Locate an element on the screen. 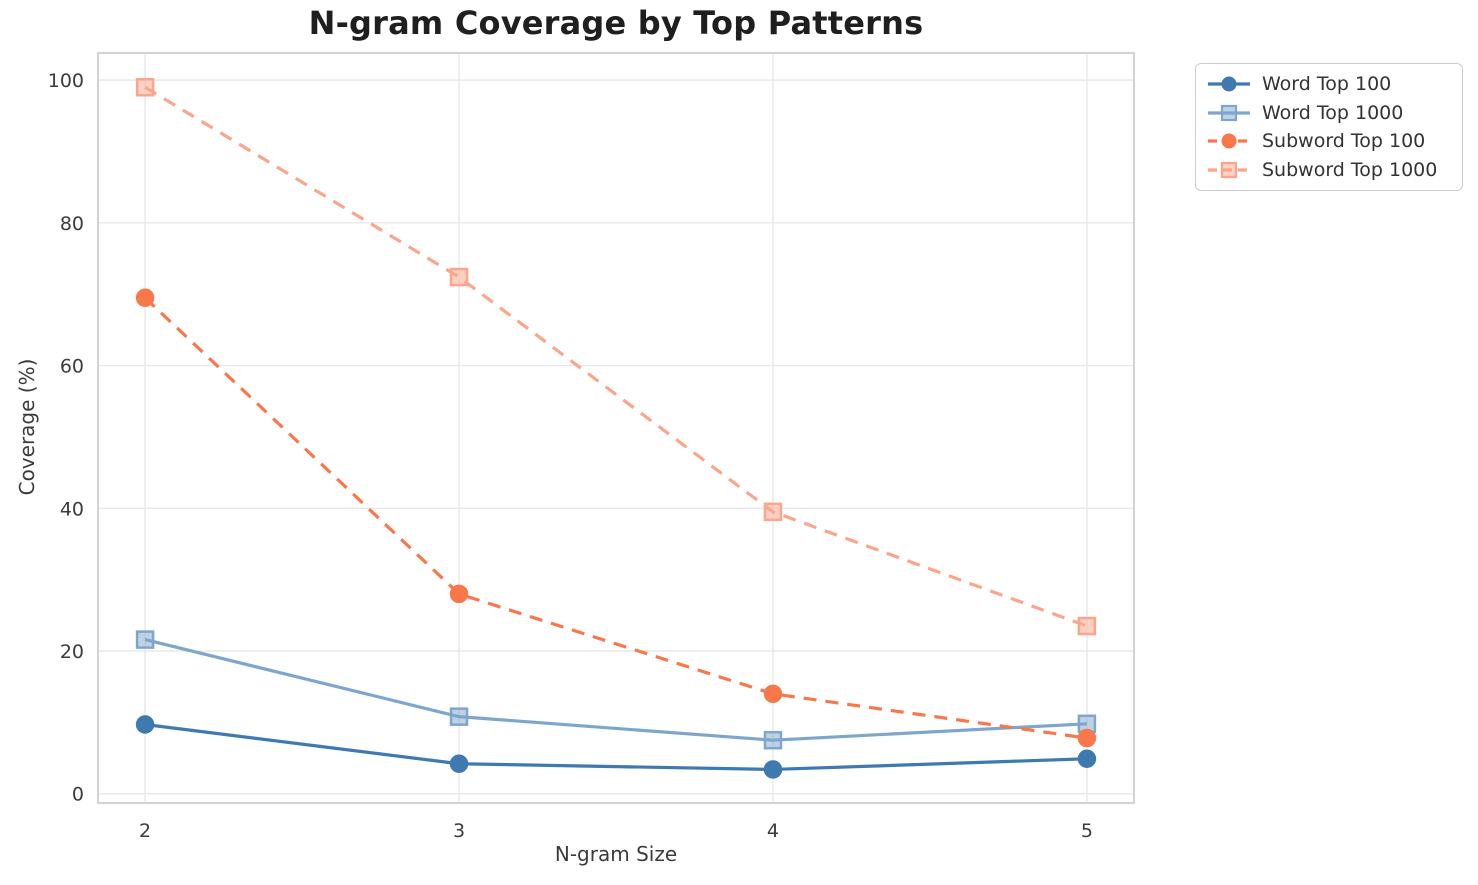  legend-item-subword-top-1000: Subword Top 1000 is located at coordinates (1329, 170).